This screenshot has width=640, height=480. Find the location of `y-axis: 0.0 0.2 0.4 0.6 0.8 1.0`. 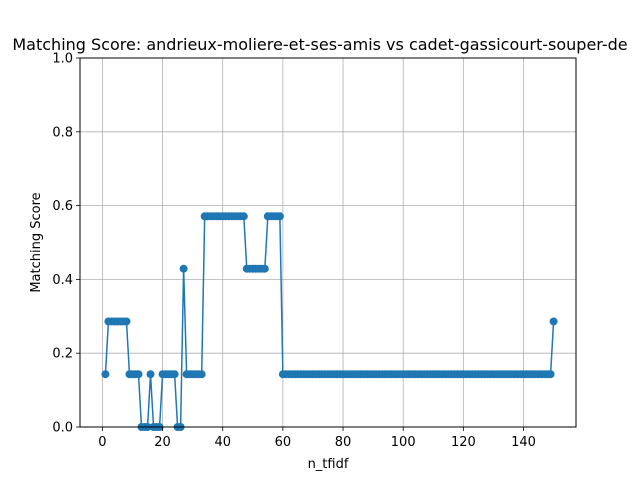

y-axis: 0.0 0.2 0.4 0.6 0.8 1.0 is located at coordinates (66, 244).